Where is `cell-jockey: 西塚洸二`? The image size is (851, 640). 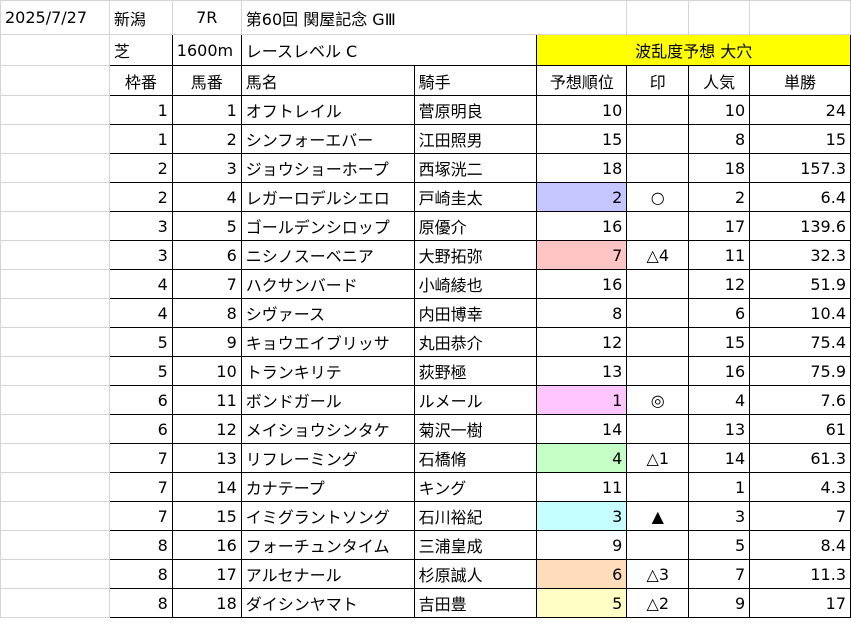 cell-jockey: 西塚洸二 is located at coordinates (475, 168).